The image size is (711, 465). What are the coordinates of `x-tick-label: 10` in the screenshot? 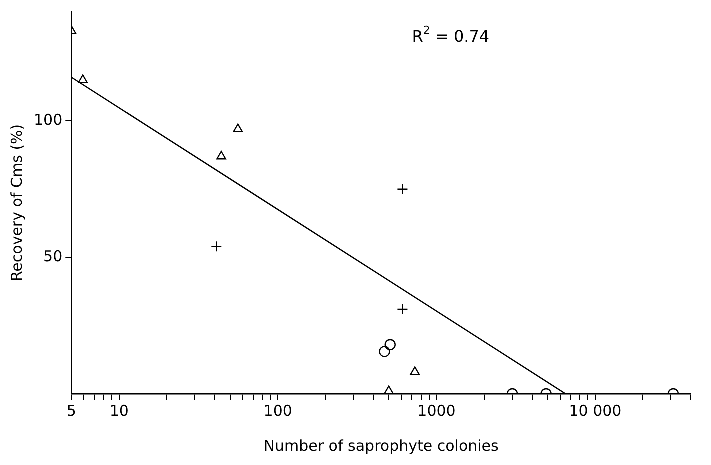 It's located at (119, 411).